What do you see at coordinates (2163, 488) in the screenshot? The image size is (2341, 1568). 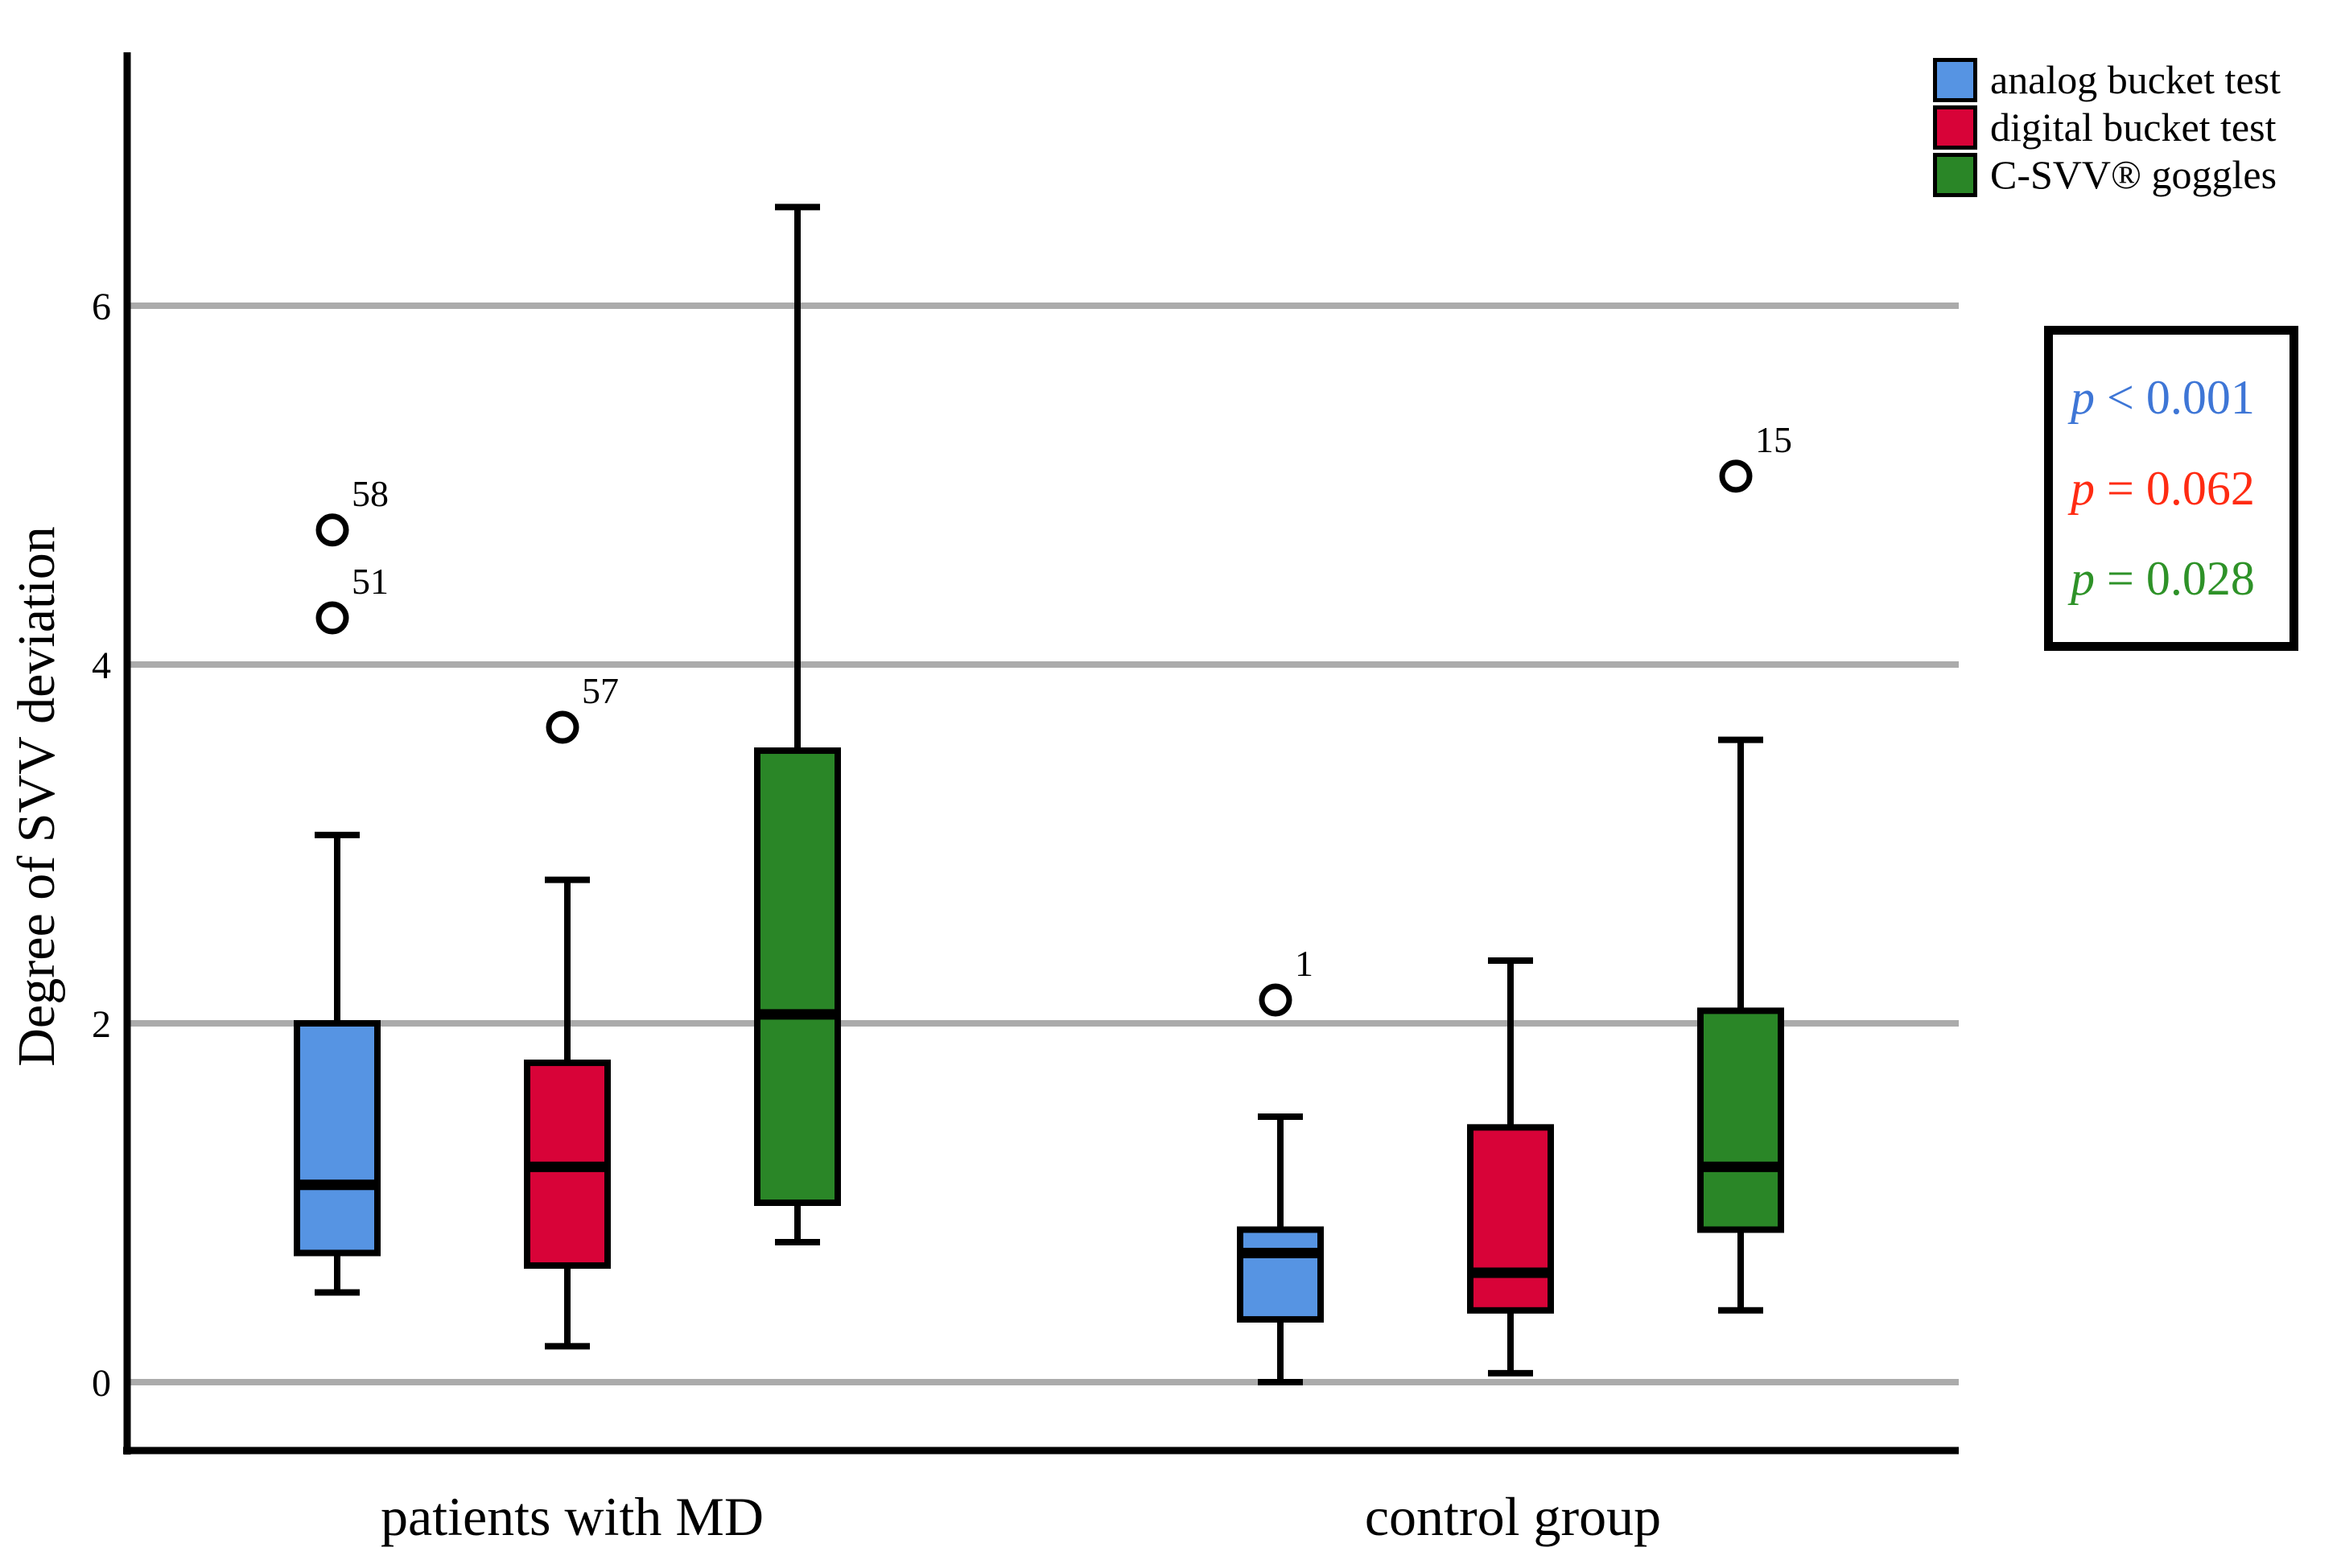 I see `p-value-digital: p = 0.062` at bounding box center [2163, 488].